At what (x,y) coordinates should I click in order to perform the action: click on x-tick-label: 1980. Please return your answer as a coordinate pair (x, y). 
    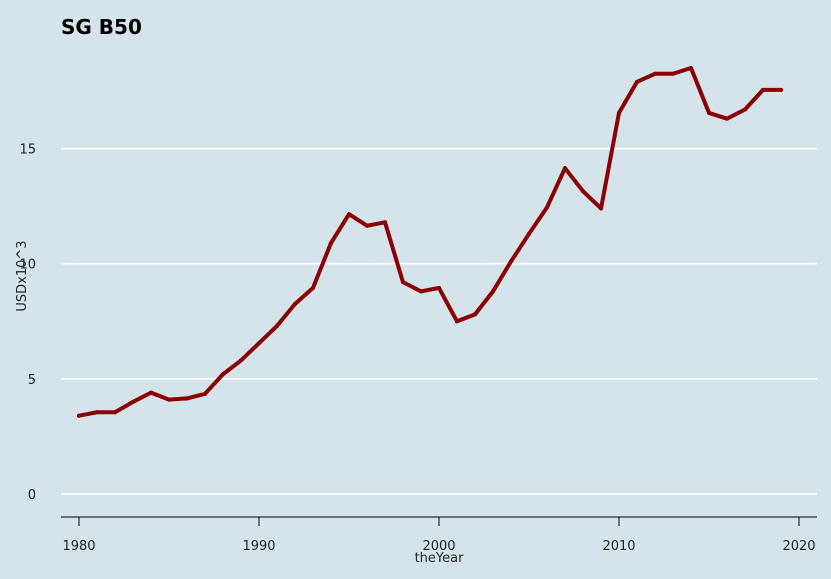
    Looking at the image, I should click on (78, 546).